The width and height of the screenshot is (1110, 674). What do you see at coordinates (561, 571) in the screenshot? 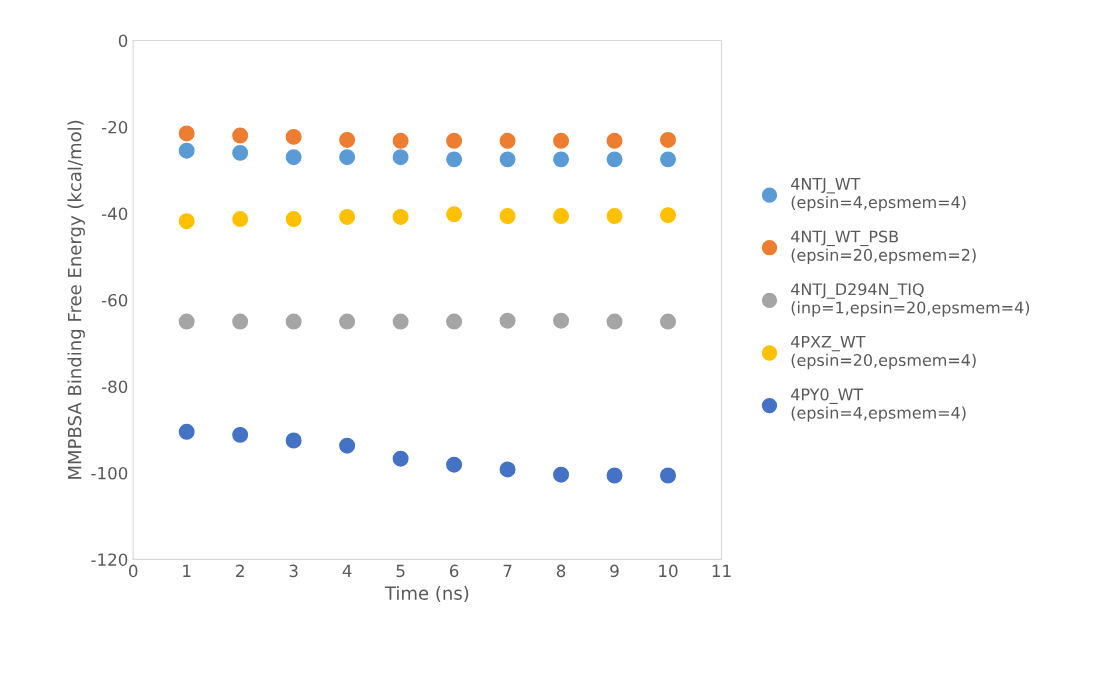
I see `x-tick-label: 8` at bounding box center [561, 571].